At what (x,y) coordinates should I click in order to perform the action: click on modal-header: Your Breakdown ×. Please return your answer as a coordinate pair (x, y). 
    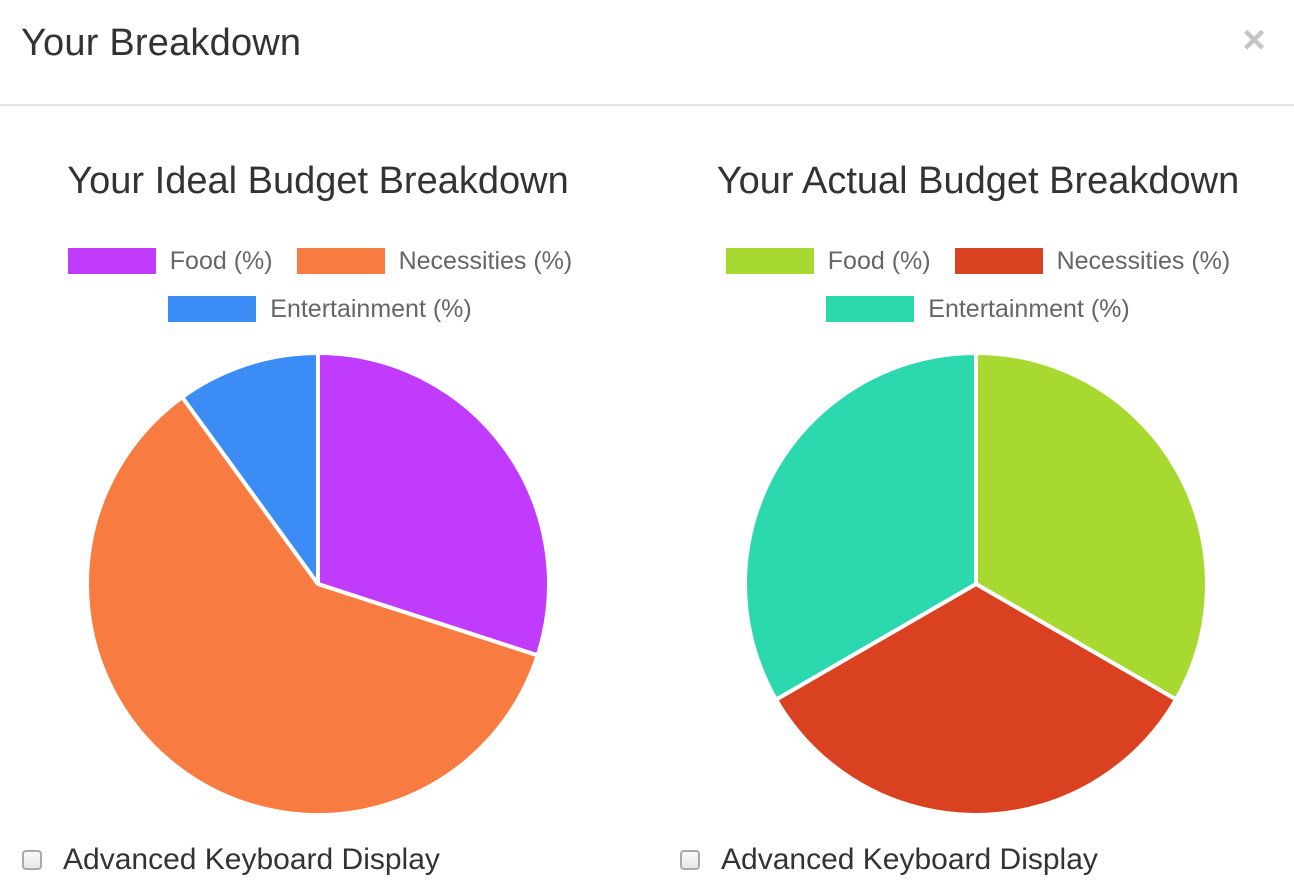
    Looking at the image, I should click on (647, 53).